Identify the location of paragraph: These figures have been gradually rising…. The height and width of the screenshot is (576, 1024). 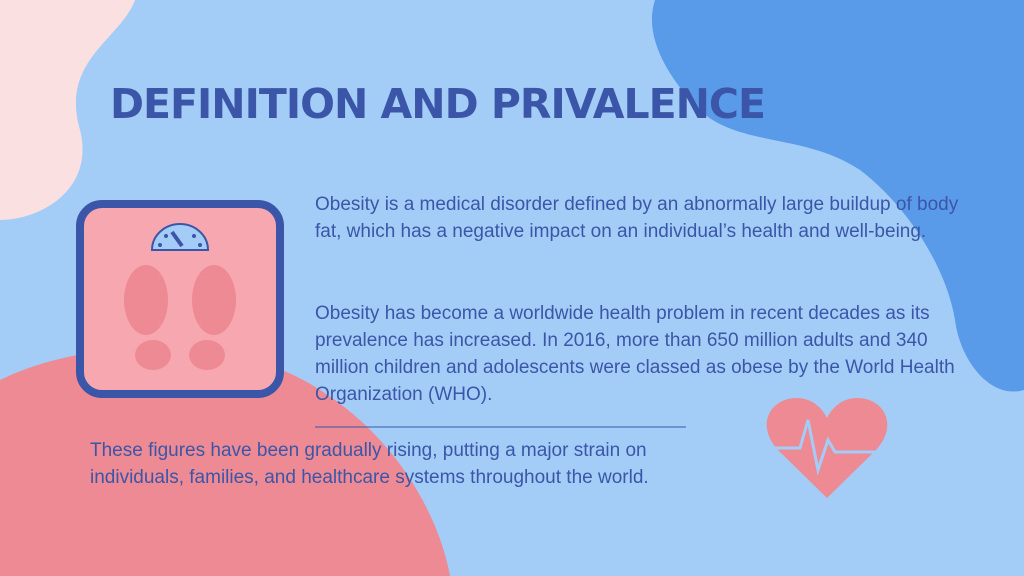
(369, 464).